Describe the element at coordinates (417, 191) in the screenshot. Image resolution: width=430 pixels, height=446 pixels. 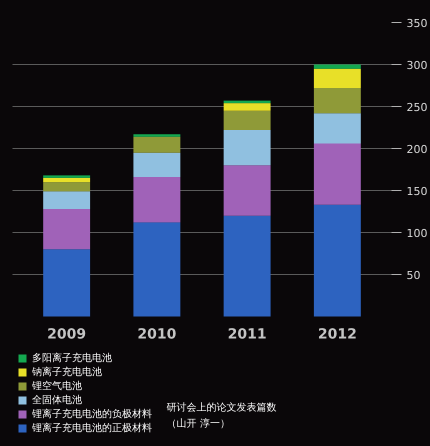
I see `y-tick-label: 150` at that location.